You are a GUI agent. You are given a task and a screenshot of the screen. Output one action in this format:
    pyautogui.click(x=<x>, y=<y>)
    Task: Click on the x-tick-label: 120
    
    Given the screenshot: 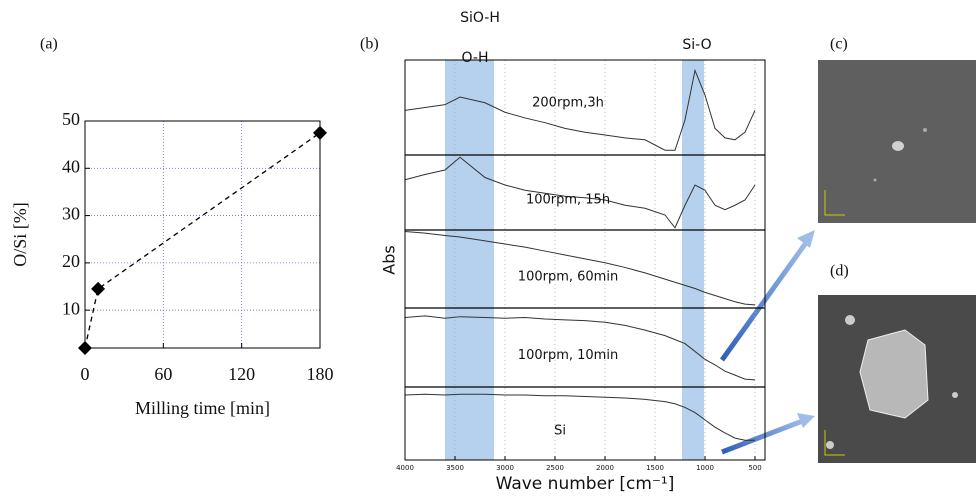 What is the action you would take?
    pyautogui.click(x=241, y=374)
    